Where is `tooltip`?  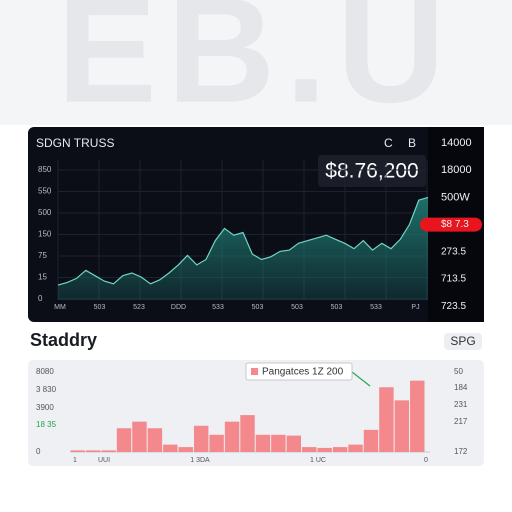 tooltip is located at coordinates (299, 371).